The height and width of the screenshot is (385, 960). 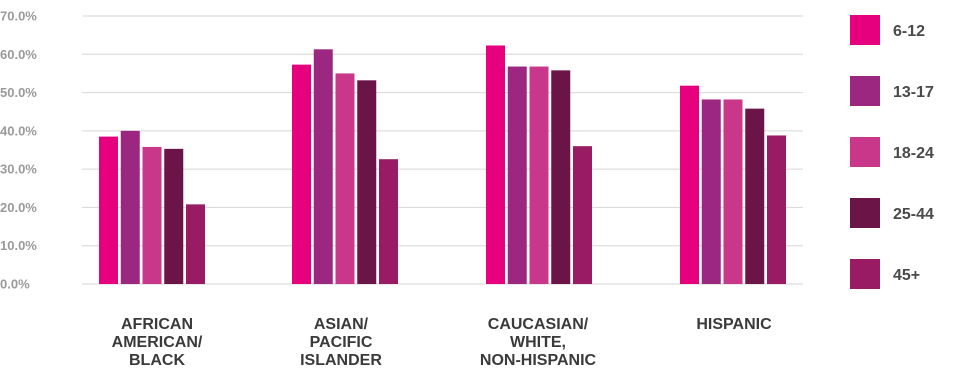 I want to click on y-tick-label: 0.0%, so click(x=15, y=284).